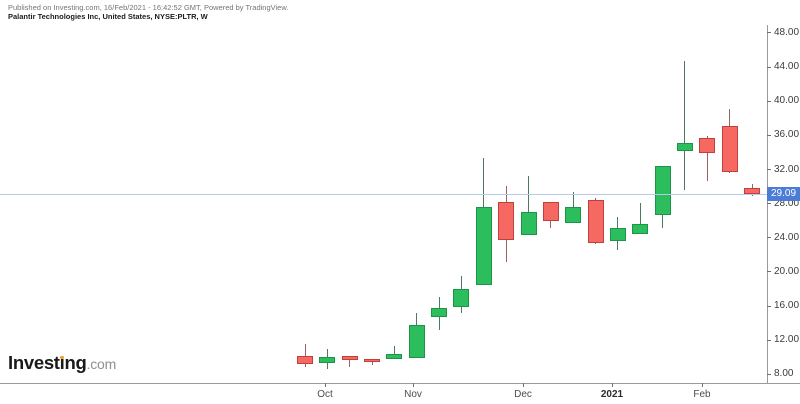  I want to click on logo-orange-dot-i: ı, so click(62, 362).